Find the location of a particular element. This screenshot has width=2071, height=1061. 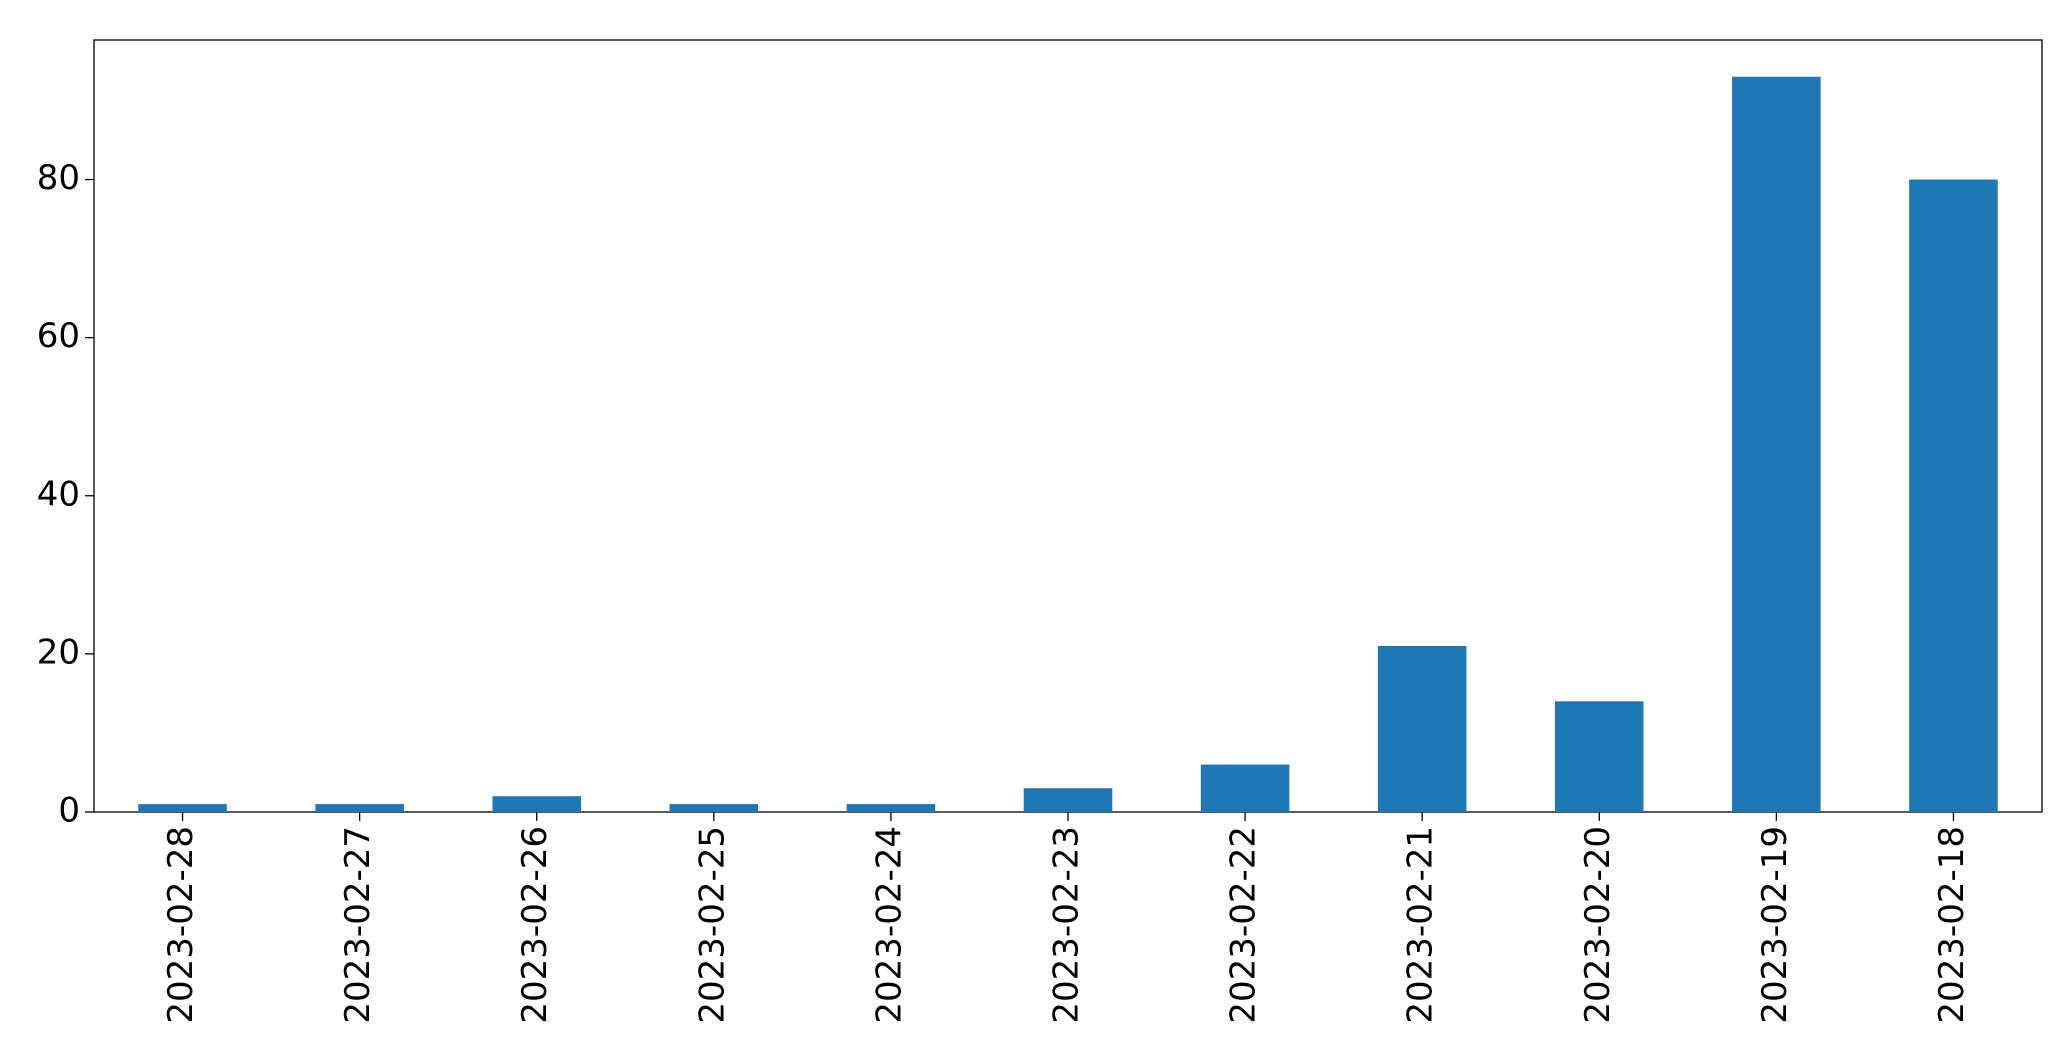

x-tick-label: 2023-02-25 is located at coordinates (712, 925).